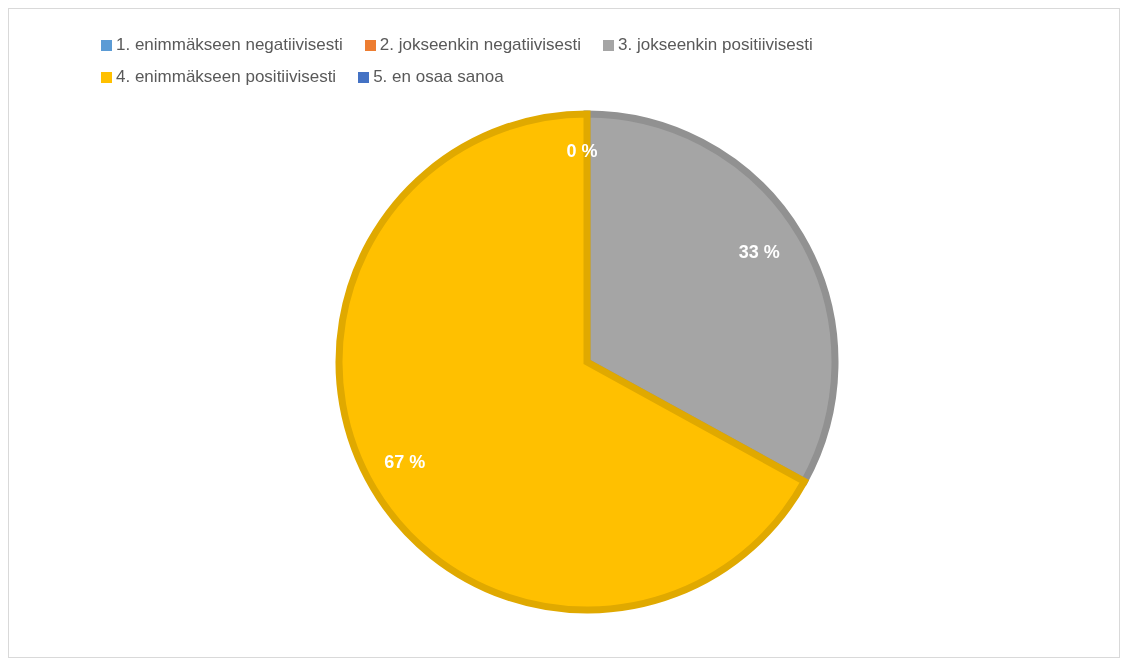 This screenshot has width=1130, height=667. What do you see at coordinates (480, 45) in the screenshot?
I see `legend-label: 2. jokseenkin negatiivisesti` at bounding box center [480, 45].